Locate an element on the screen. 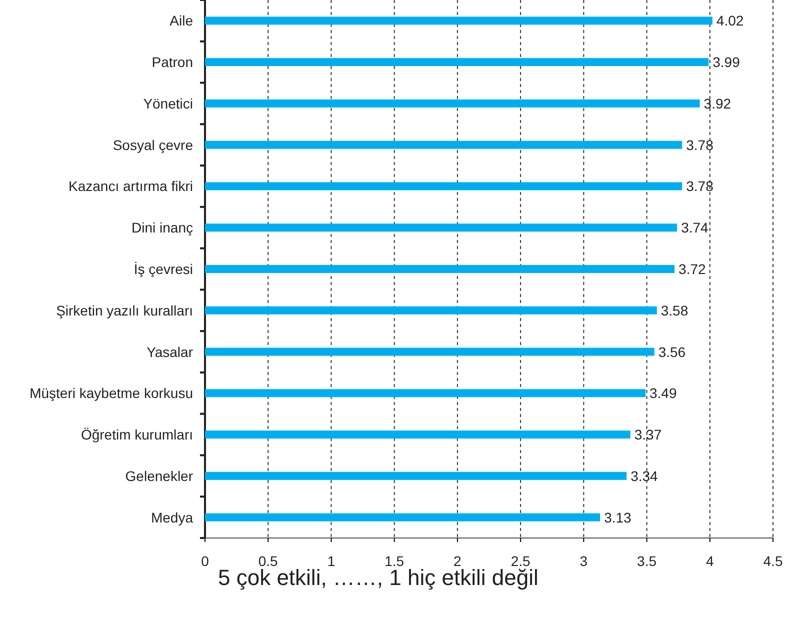 This screenshot has height=625, width=788. y-tick-label: İş çevresi is located at coordinates (163, 269).